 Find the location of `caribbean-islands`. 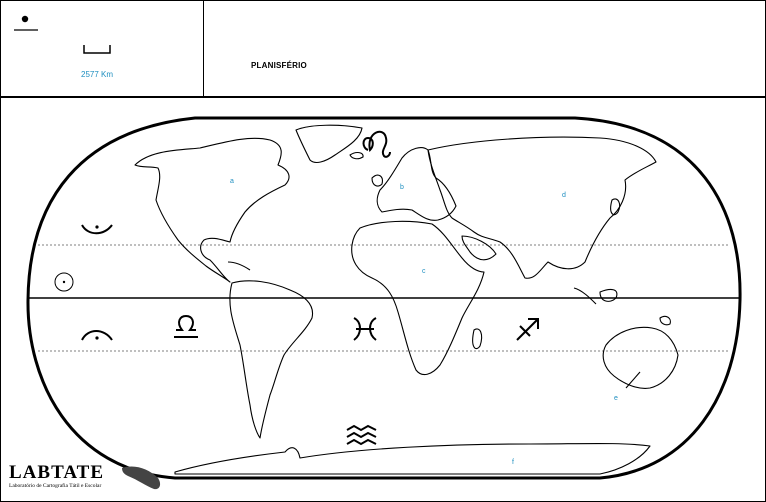

caribbean-islands is located at coordinates (239, 266).